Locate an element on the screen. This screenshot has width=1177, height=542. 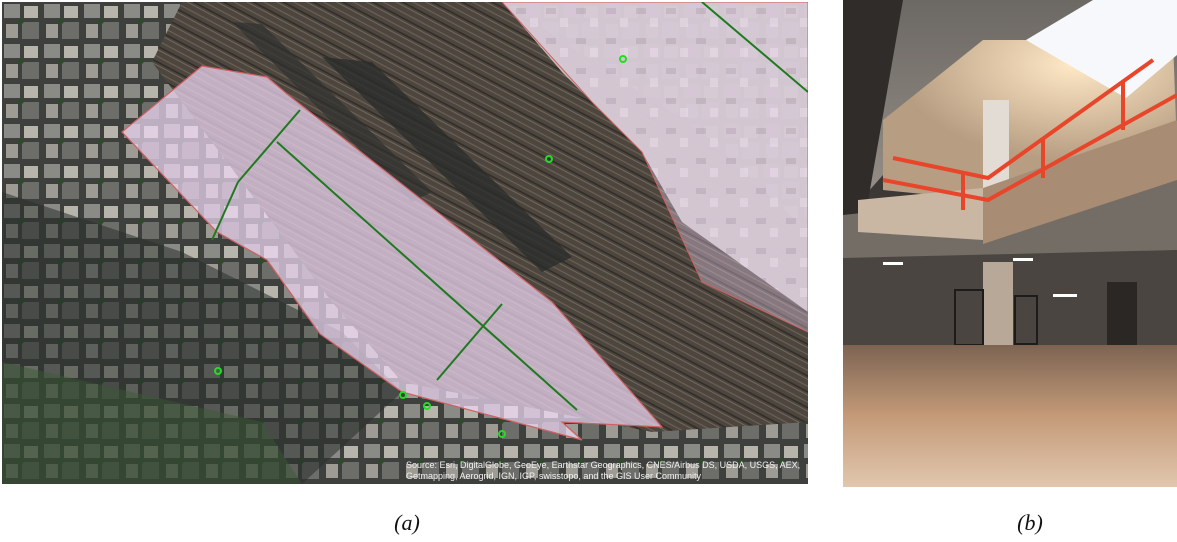
caption-b: (b) is located at coordinates (1030, 522).